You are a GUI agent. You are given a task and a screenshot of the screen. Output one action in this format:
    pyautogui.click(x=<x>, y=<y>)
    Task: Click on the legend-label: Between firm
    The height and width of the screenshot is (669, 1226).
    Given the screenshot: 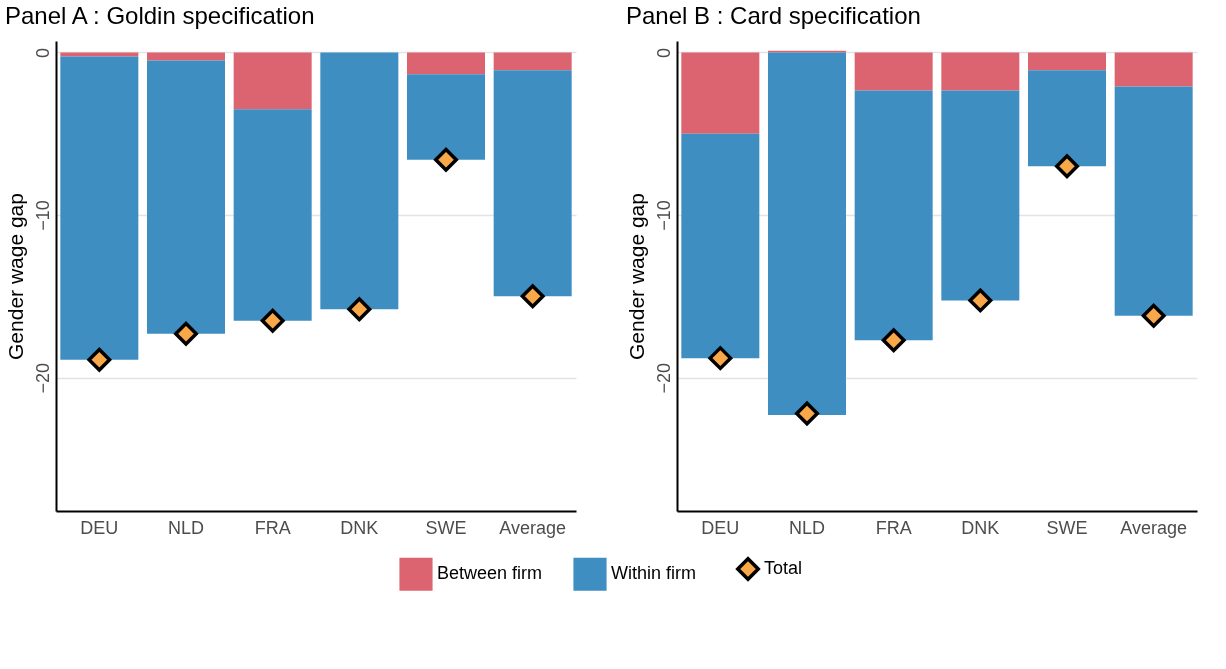 What is the action you would take?
    pyautogui.click(x=490, y=573)
    